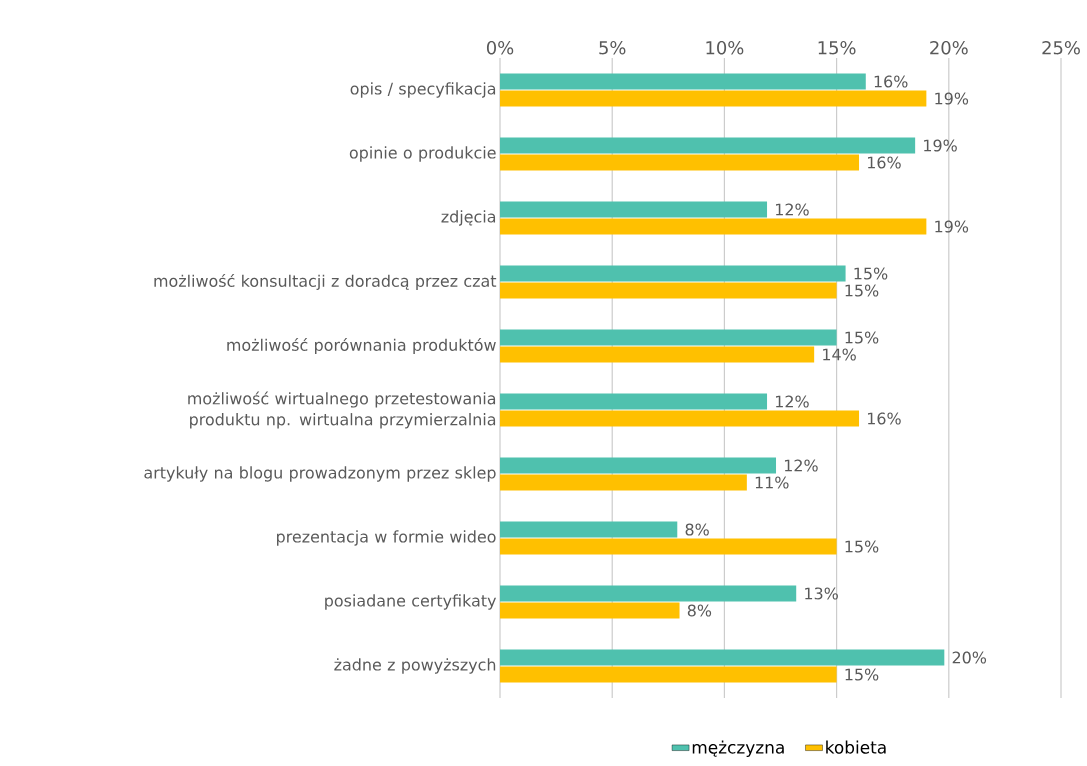 The height and width of the screenshot is (766, 1087). Describe the element at coordinates (386, 538) in the screenshot. I see `y-tick-label: prezentacja w formie wideo` at that location.